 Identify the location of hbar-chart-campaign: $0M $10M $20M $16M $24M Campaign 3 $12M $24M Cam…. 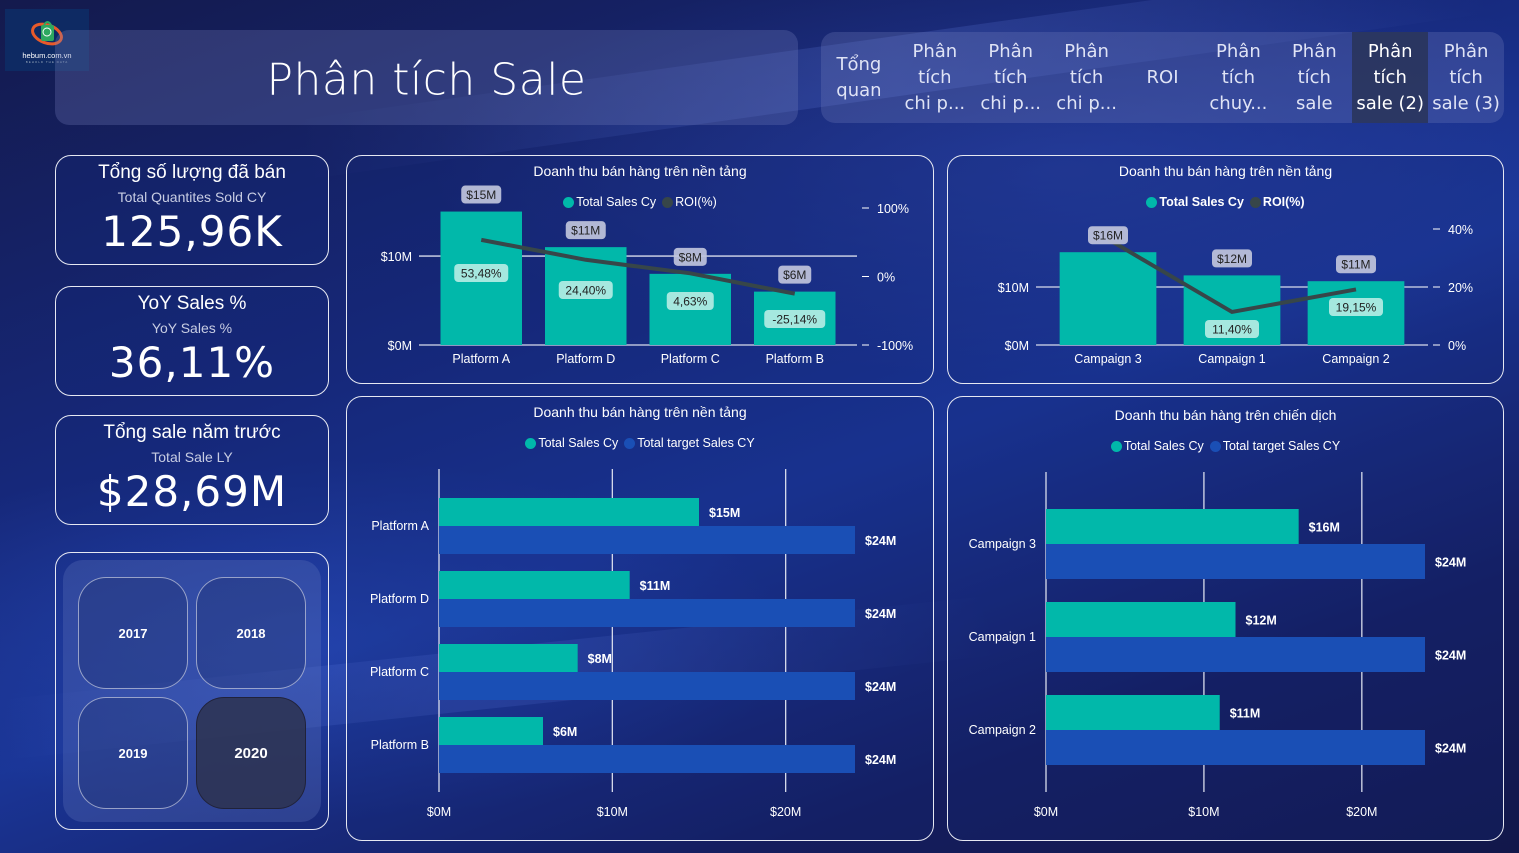
(1217, 645).